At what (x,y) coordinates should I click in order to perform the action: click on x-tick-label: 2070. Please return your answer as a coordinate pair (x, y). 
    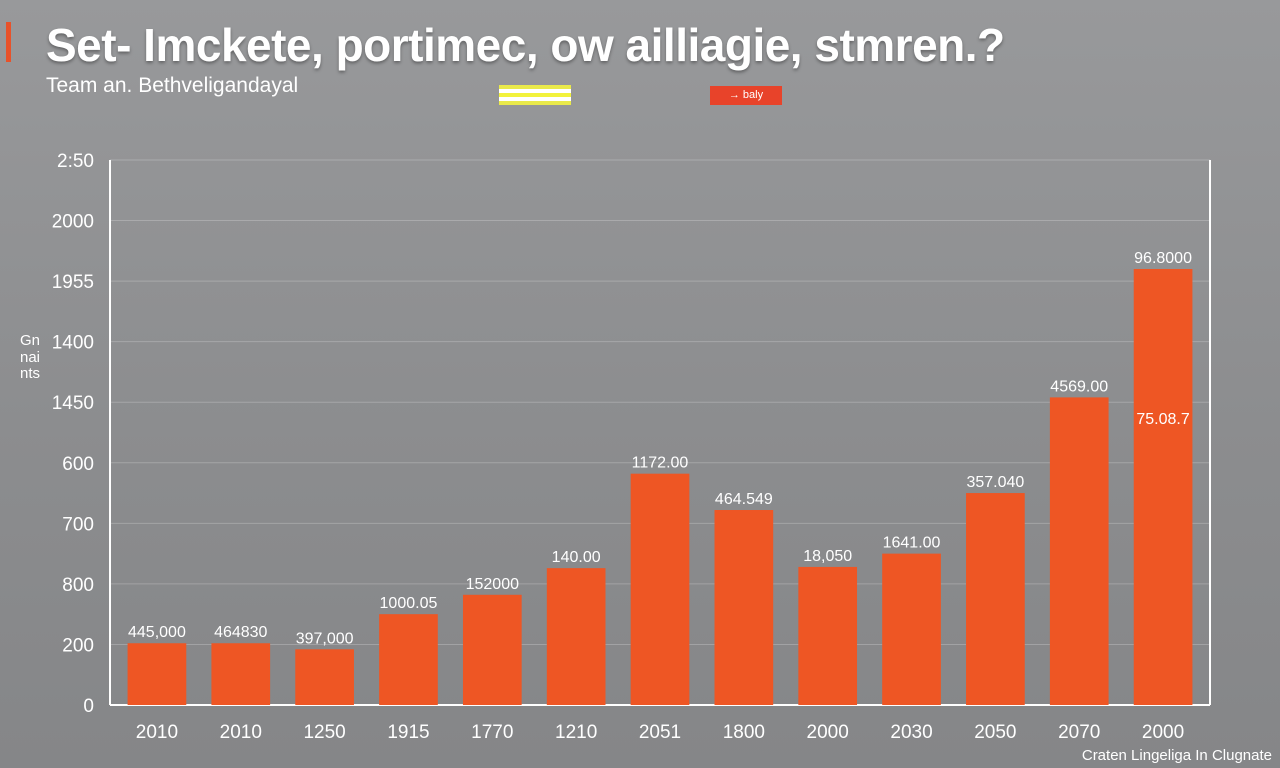
    Looking at the image, I should click on (1079, 732).